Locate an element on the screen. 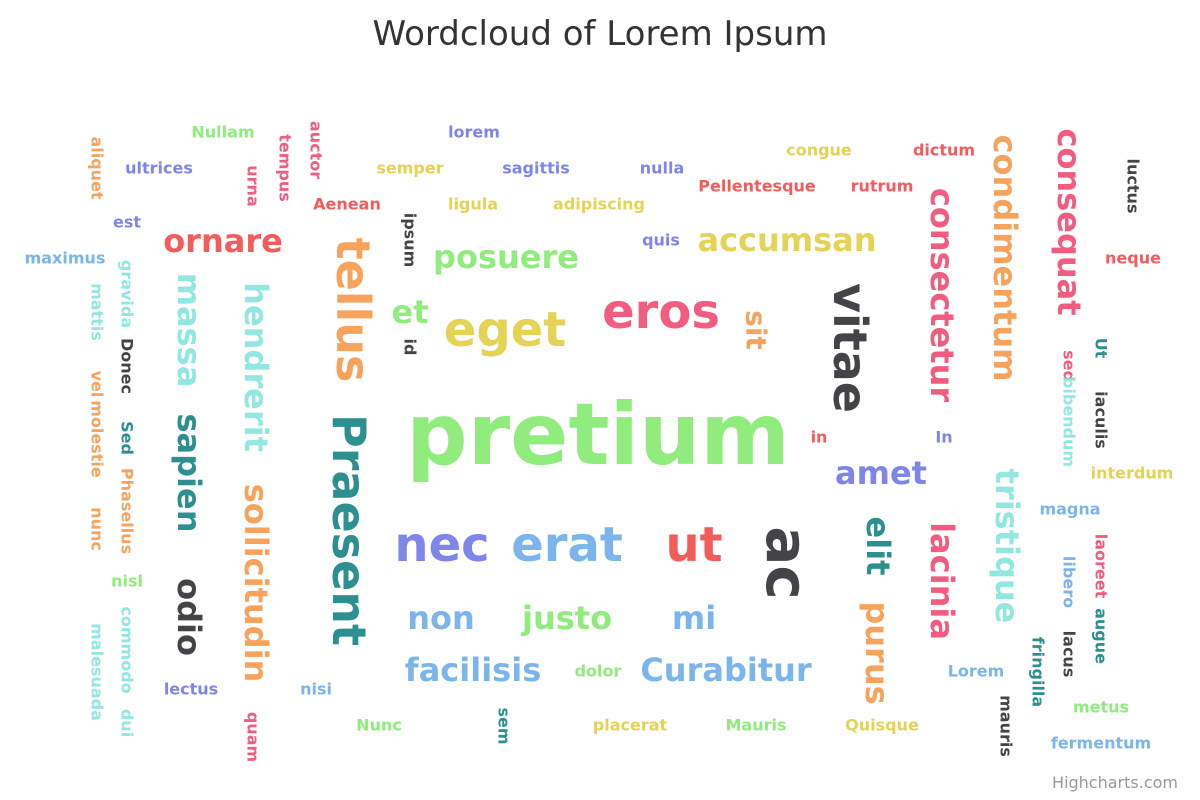  word-lorem: lorem is located at coordinates (474, 132).